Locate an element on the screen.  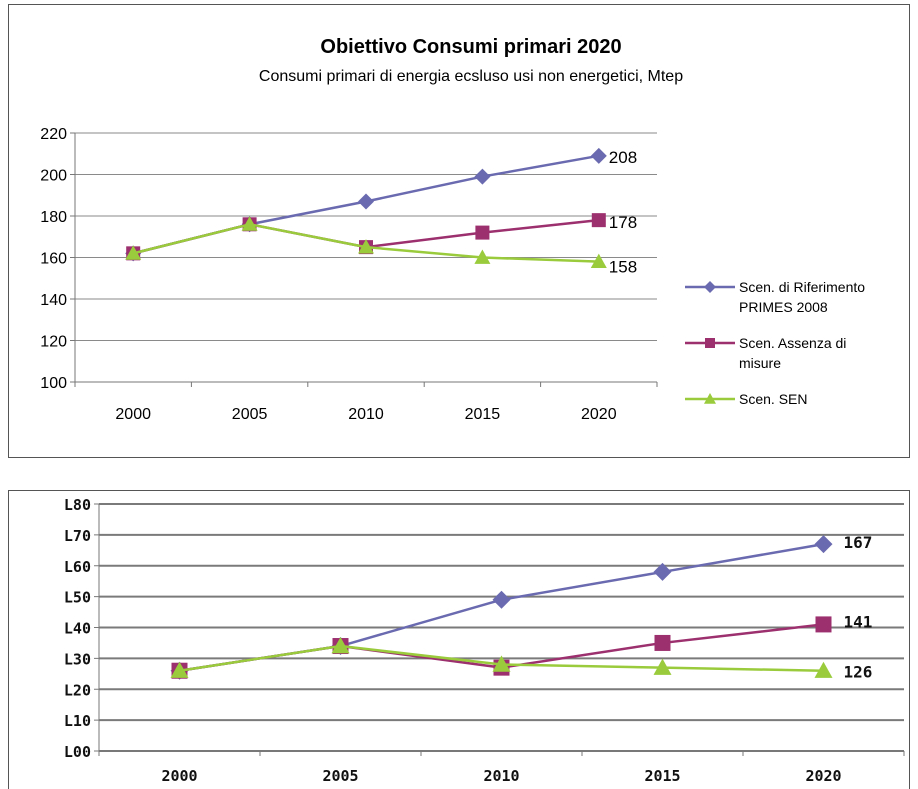
legend-label: Scen. SEN is located at coordinates (773, 399).